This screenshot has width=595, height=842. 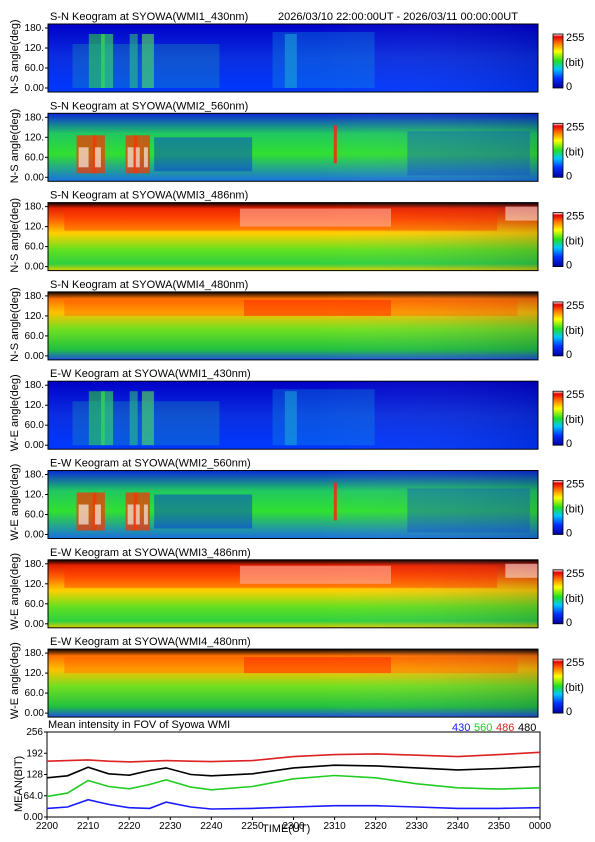 What do you see at coordinates (334, 826) in the screenshot?
I see `x-tick-label: 2310` at bounding box center [334, 826].